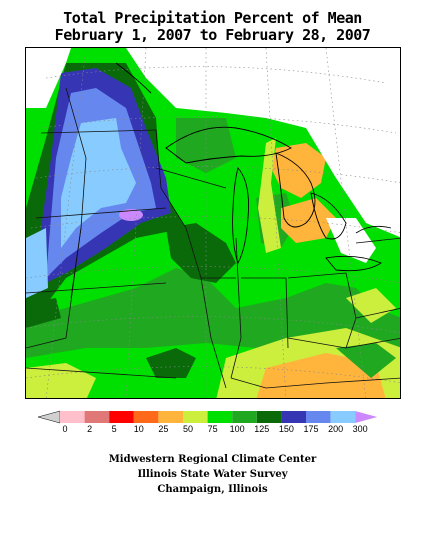 Image resolution: width=425 pixels, height=550 pixels. Describe the element at coordinates (188, 429) in the screenshot. I see `legend-label: 50` at that location.